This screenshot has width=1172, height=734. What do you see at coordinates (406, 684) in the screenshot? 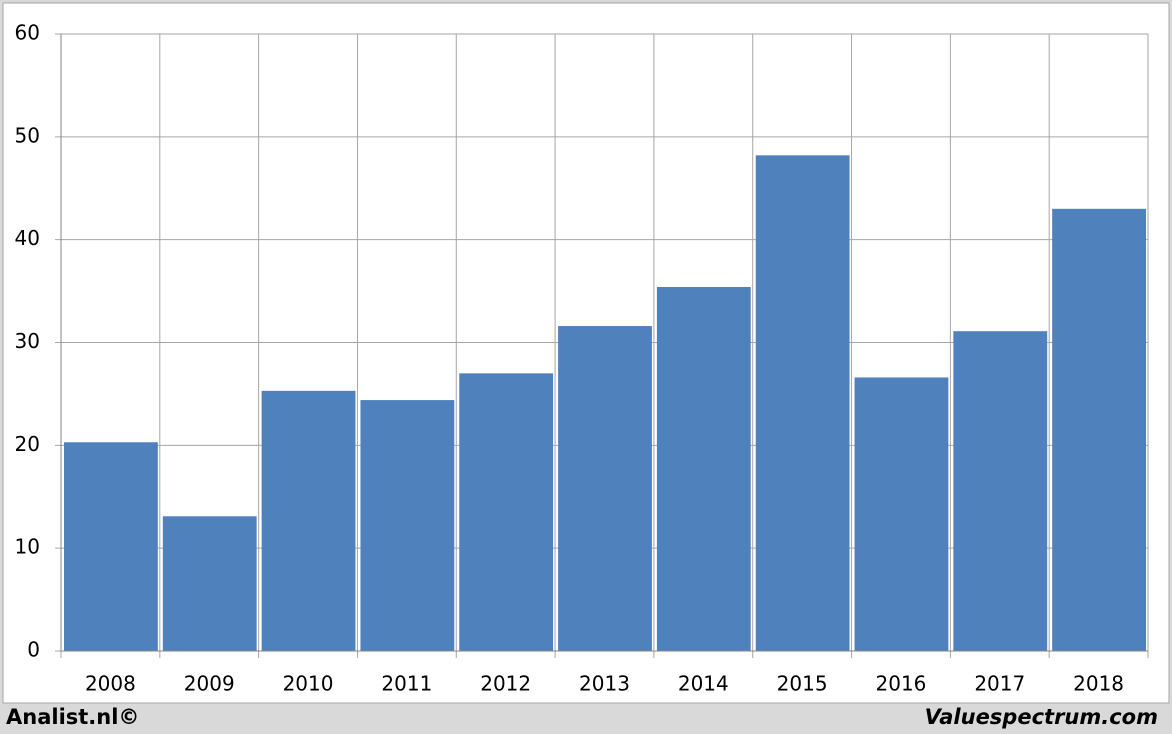
I see `x-tick-label: 2011` at bounding box center [406, 684].